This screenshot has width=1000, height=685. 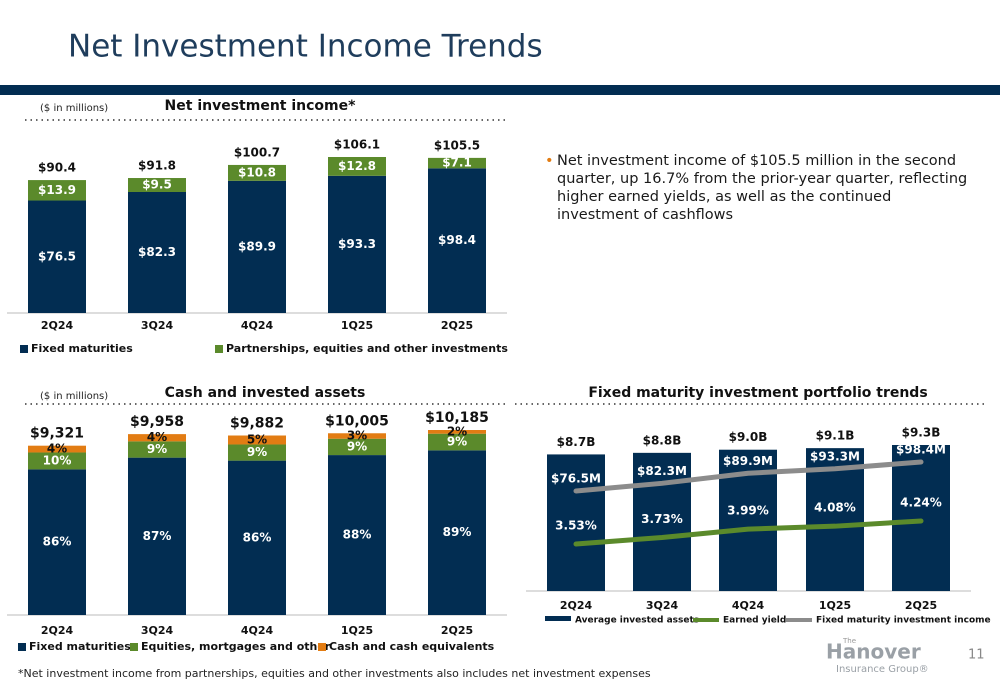 I want to click on segment-label: 89%, so click(x=457, y=532).